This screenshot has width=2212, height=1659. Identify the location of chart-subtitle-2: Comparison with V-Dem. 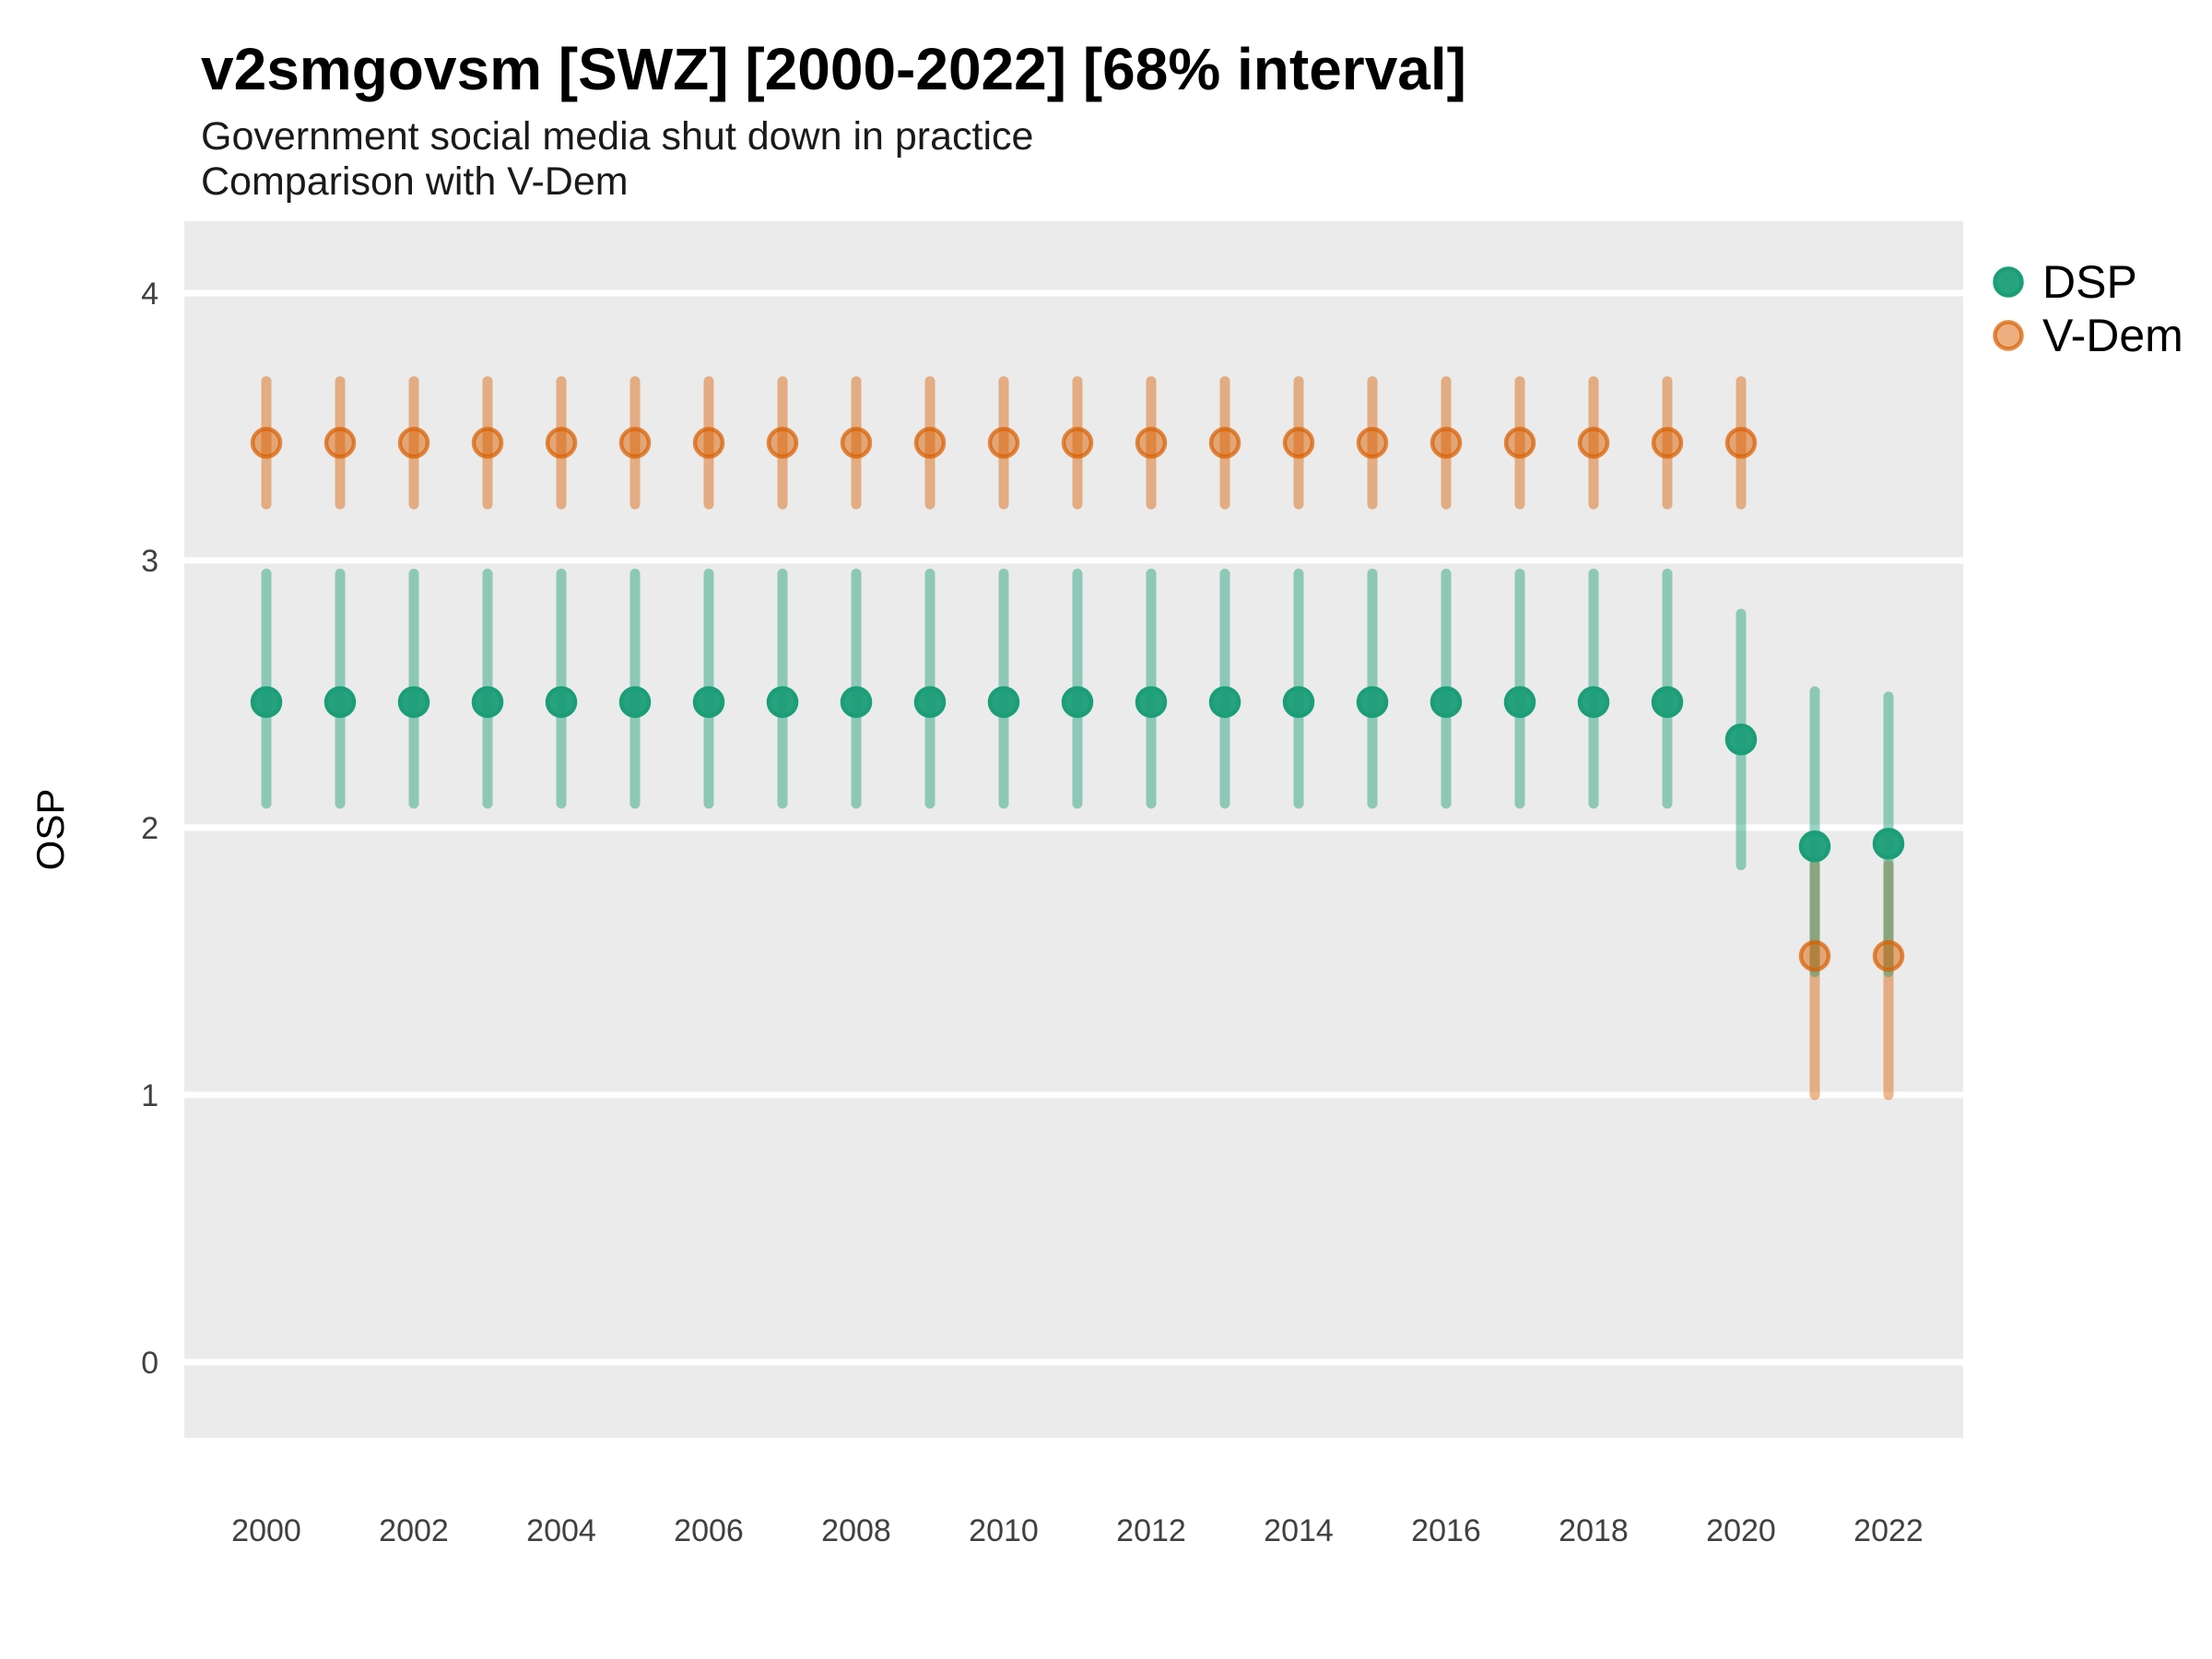
(415, 181).